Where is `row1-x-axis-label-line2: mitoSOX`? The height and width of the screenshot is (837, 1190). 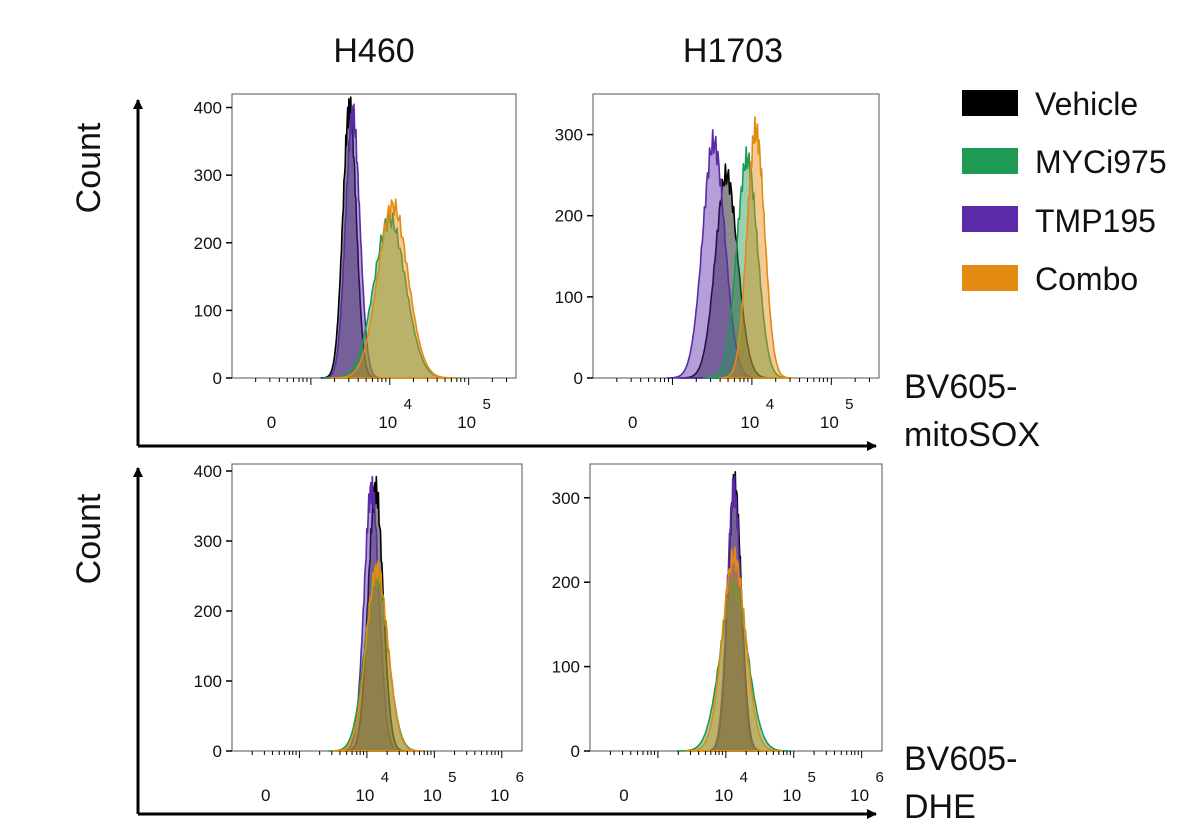 row1-x-axis-label-line2: mitoSOX is located at coordinates (972, 435).